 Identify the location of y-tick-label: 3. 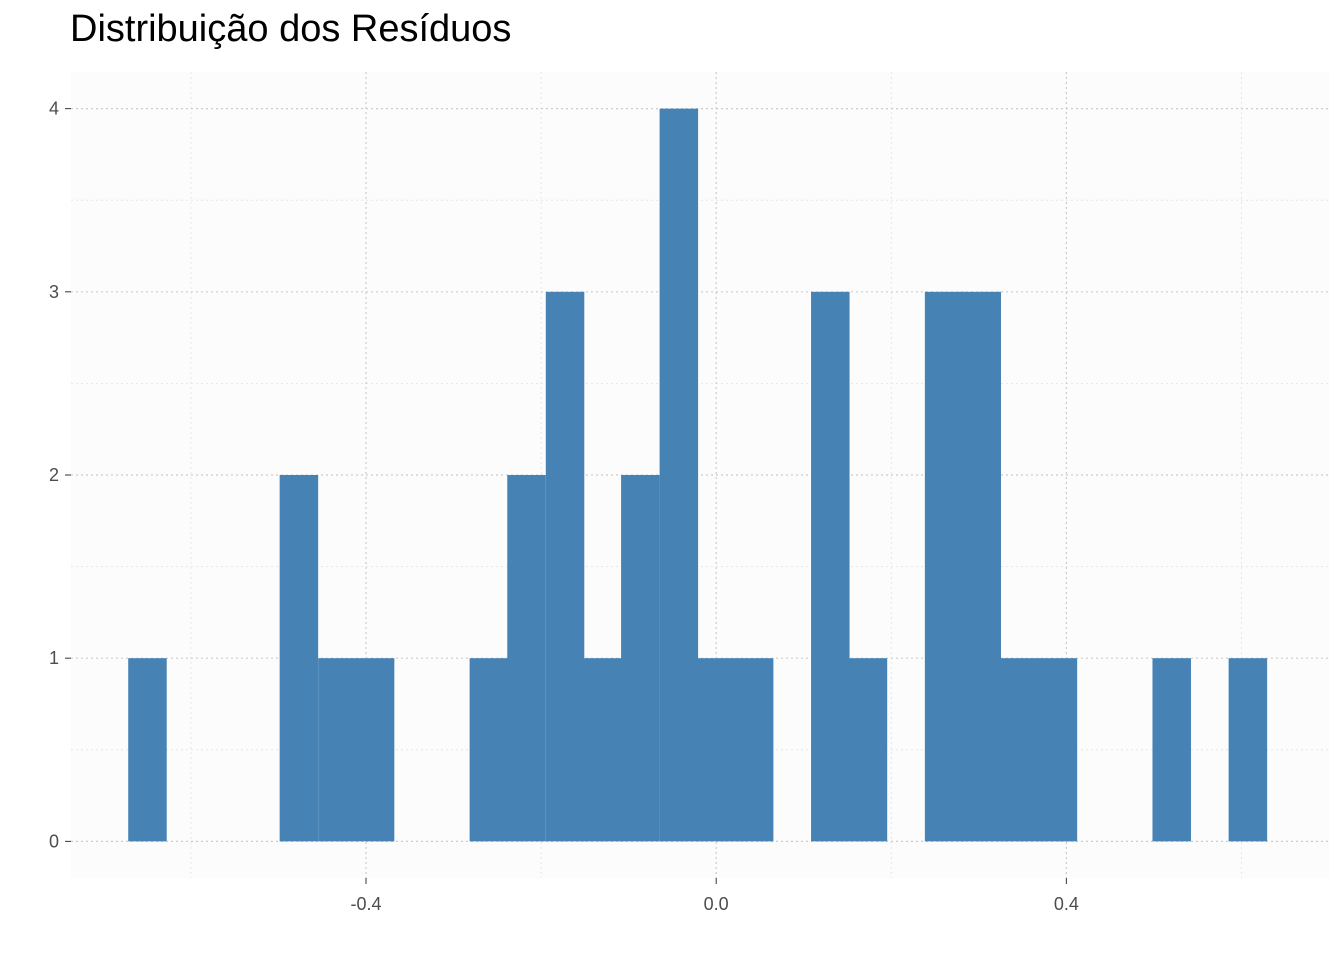
(54, 292).